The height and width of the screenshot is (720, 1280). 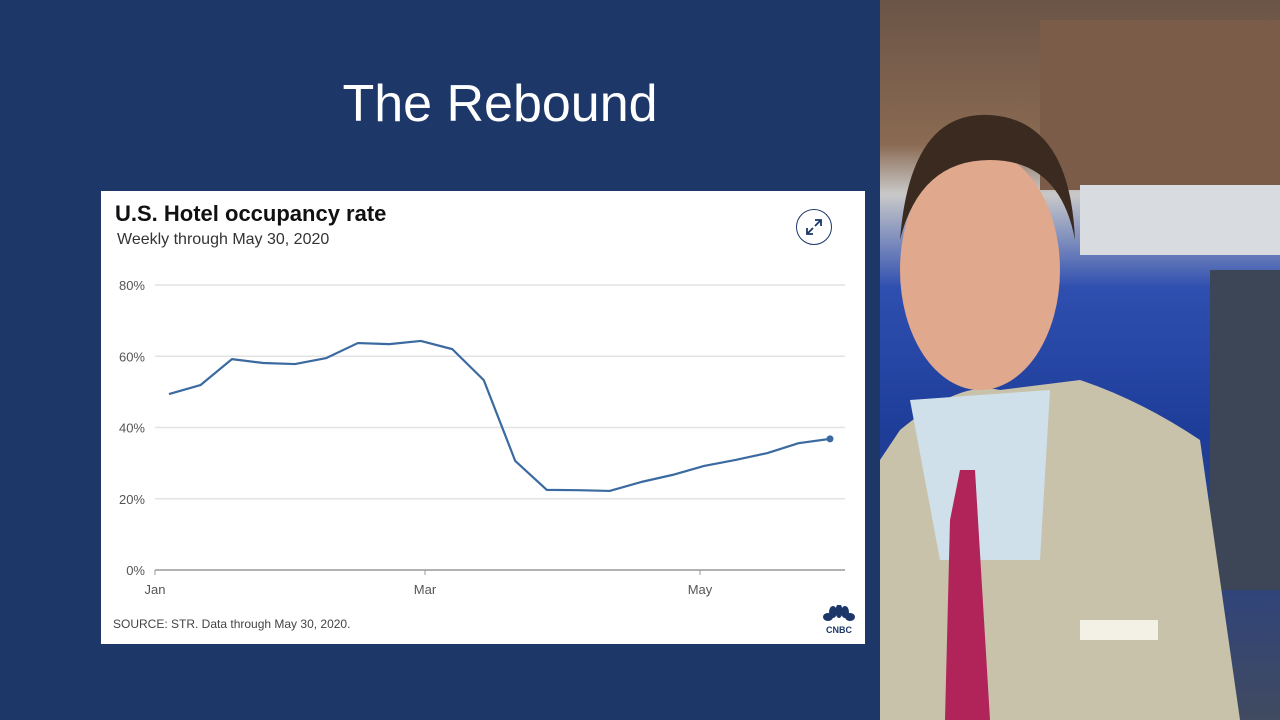 What do you see at coordinates (135, 570) in the screenshot?
I see `y-tick-label: 0%` at bounding box center [135, 570].